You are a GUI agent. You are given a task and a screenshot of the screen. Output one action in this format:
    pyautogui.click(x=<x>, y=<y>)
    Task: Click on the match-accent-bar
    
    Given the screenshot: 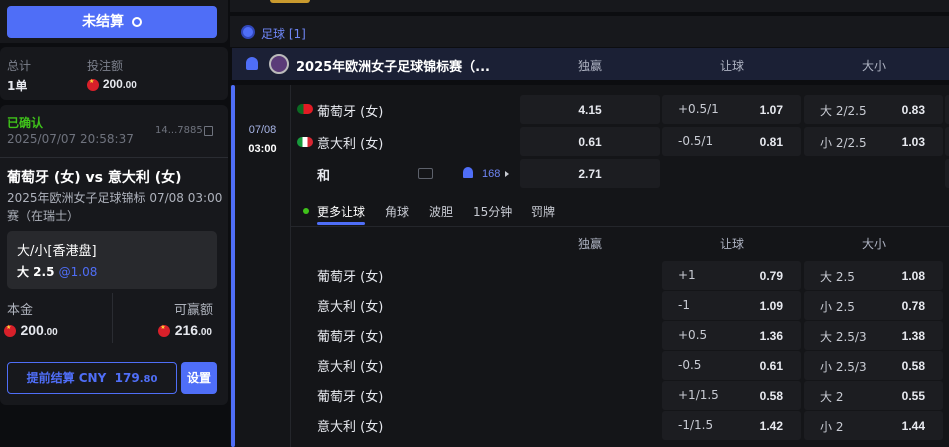 What is the action you would take?
    pyautogui.click(x=233, y=266)
    